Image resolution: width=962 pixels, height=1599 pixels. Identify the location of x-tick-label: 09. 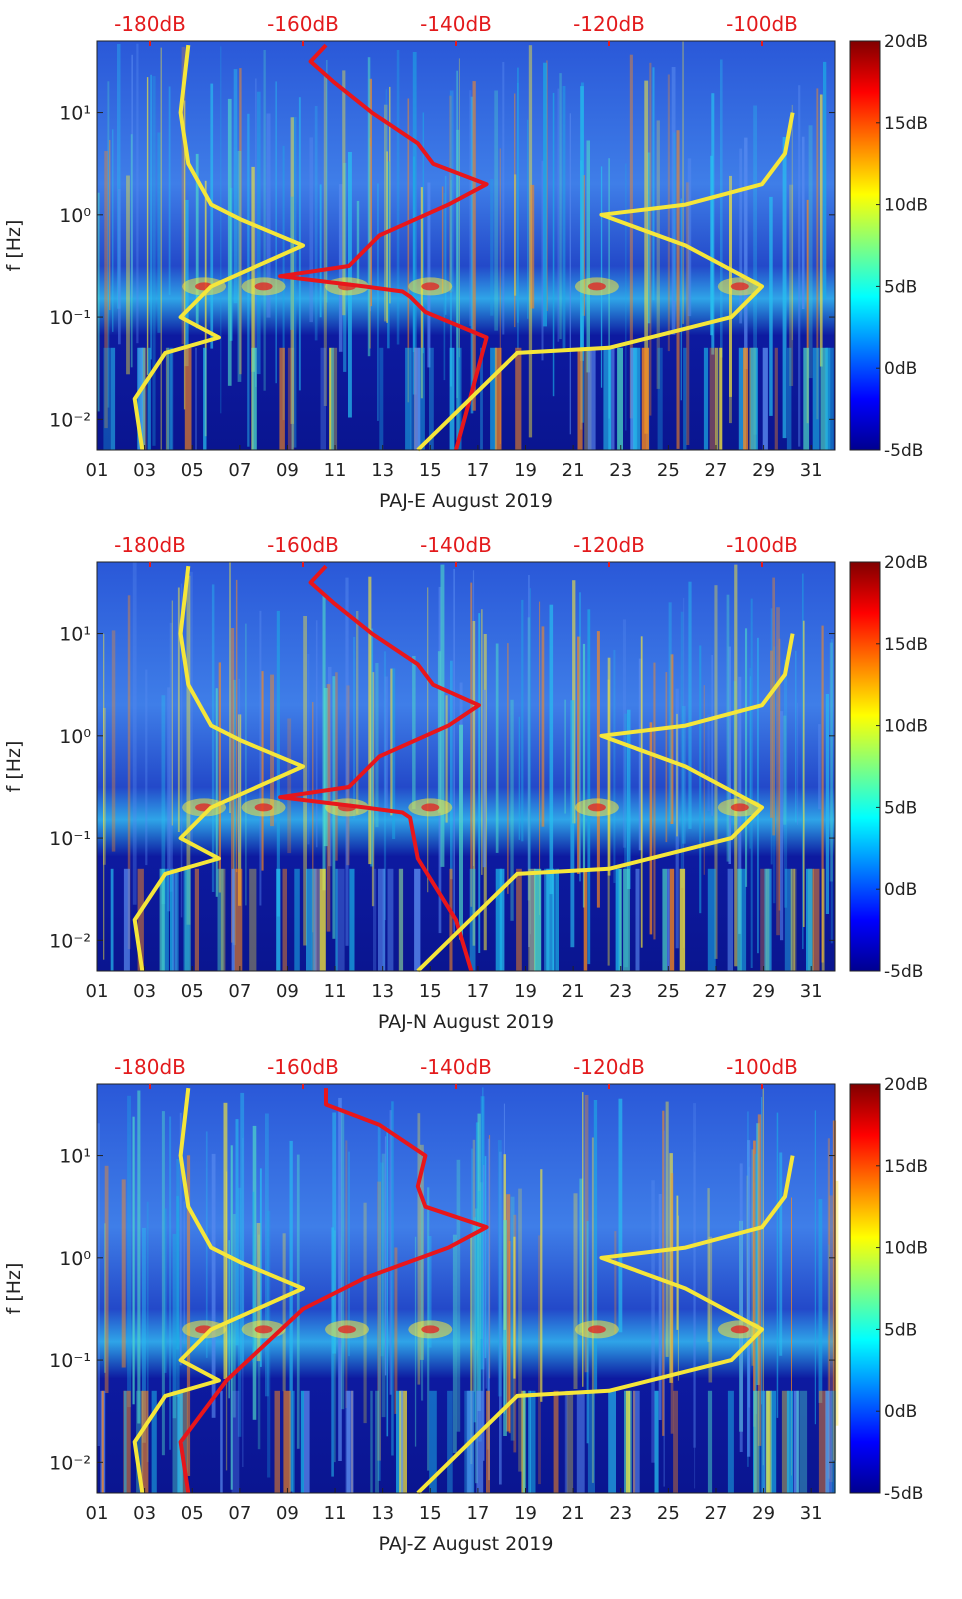
(287, 470).